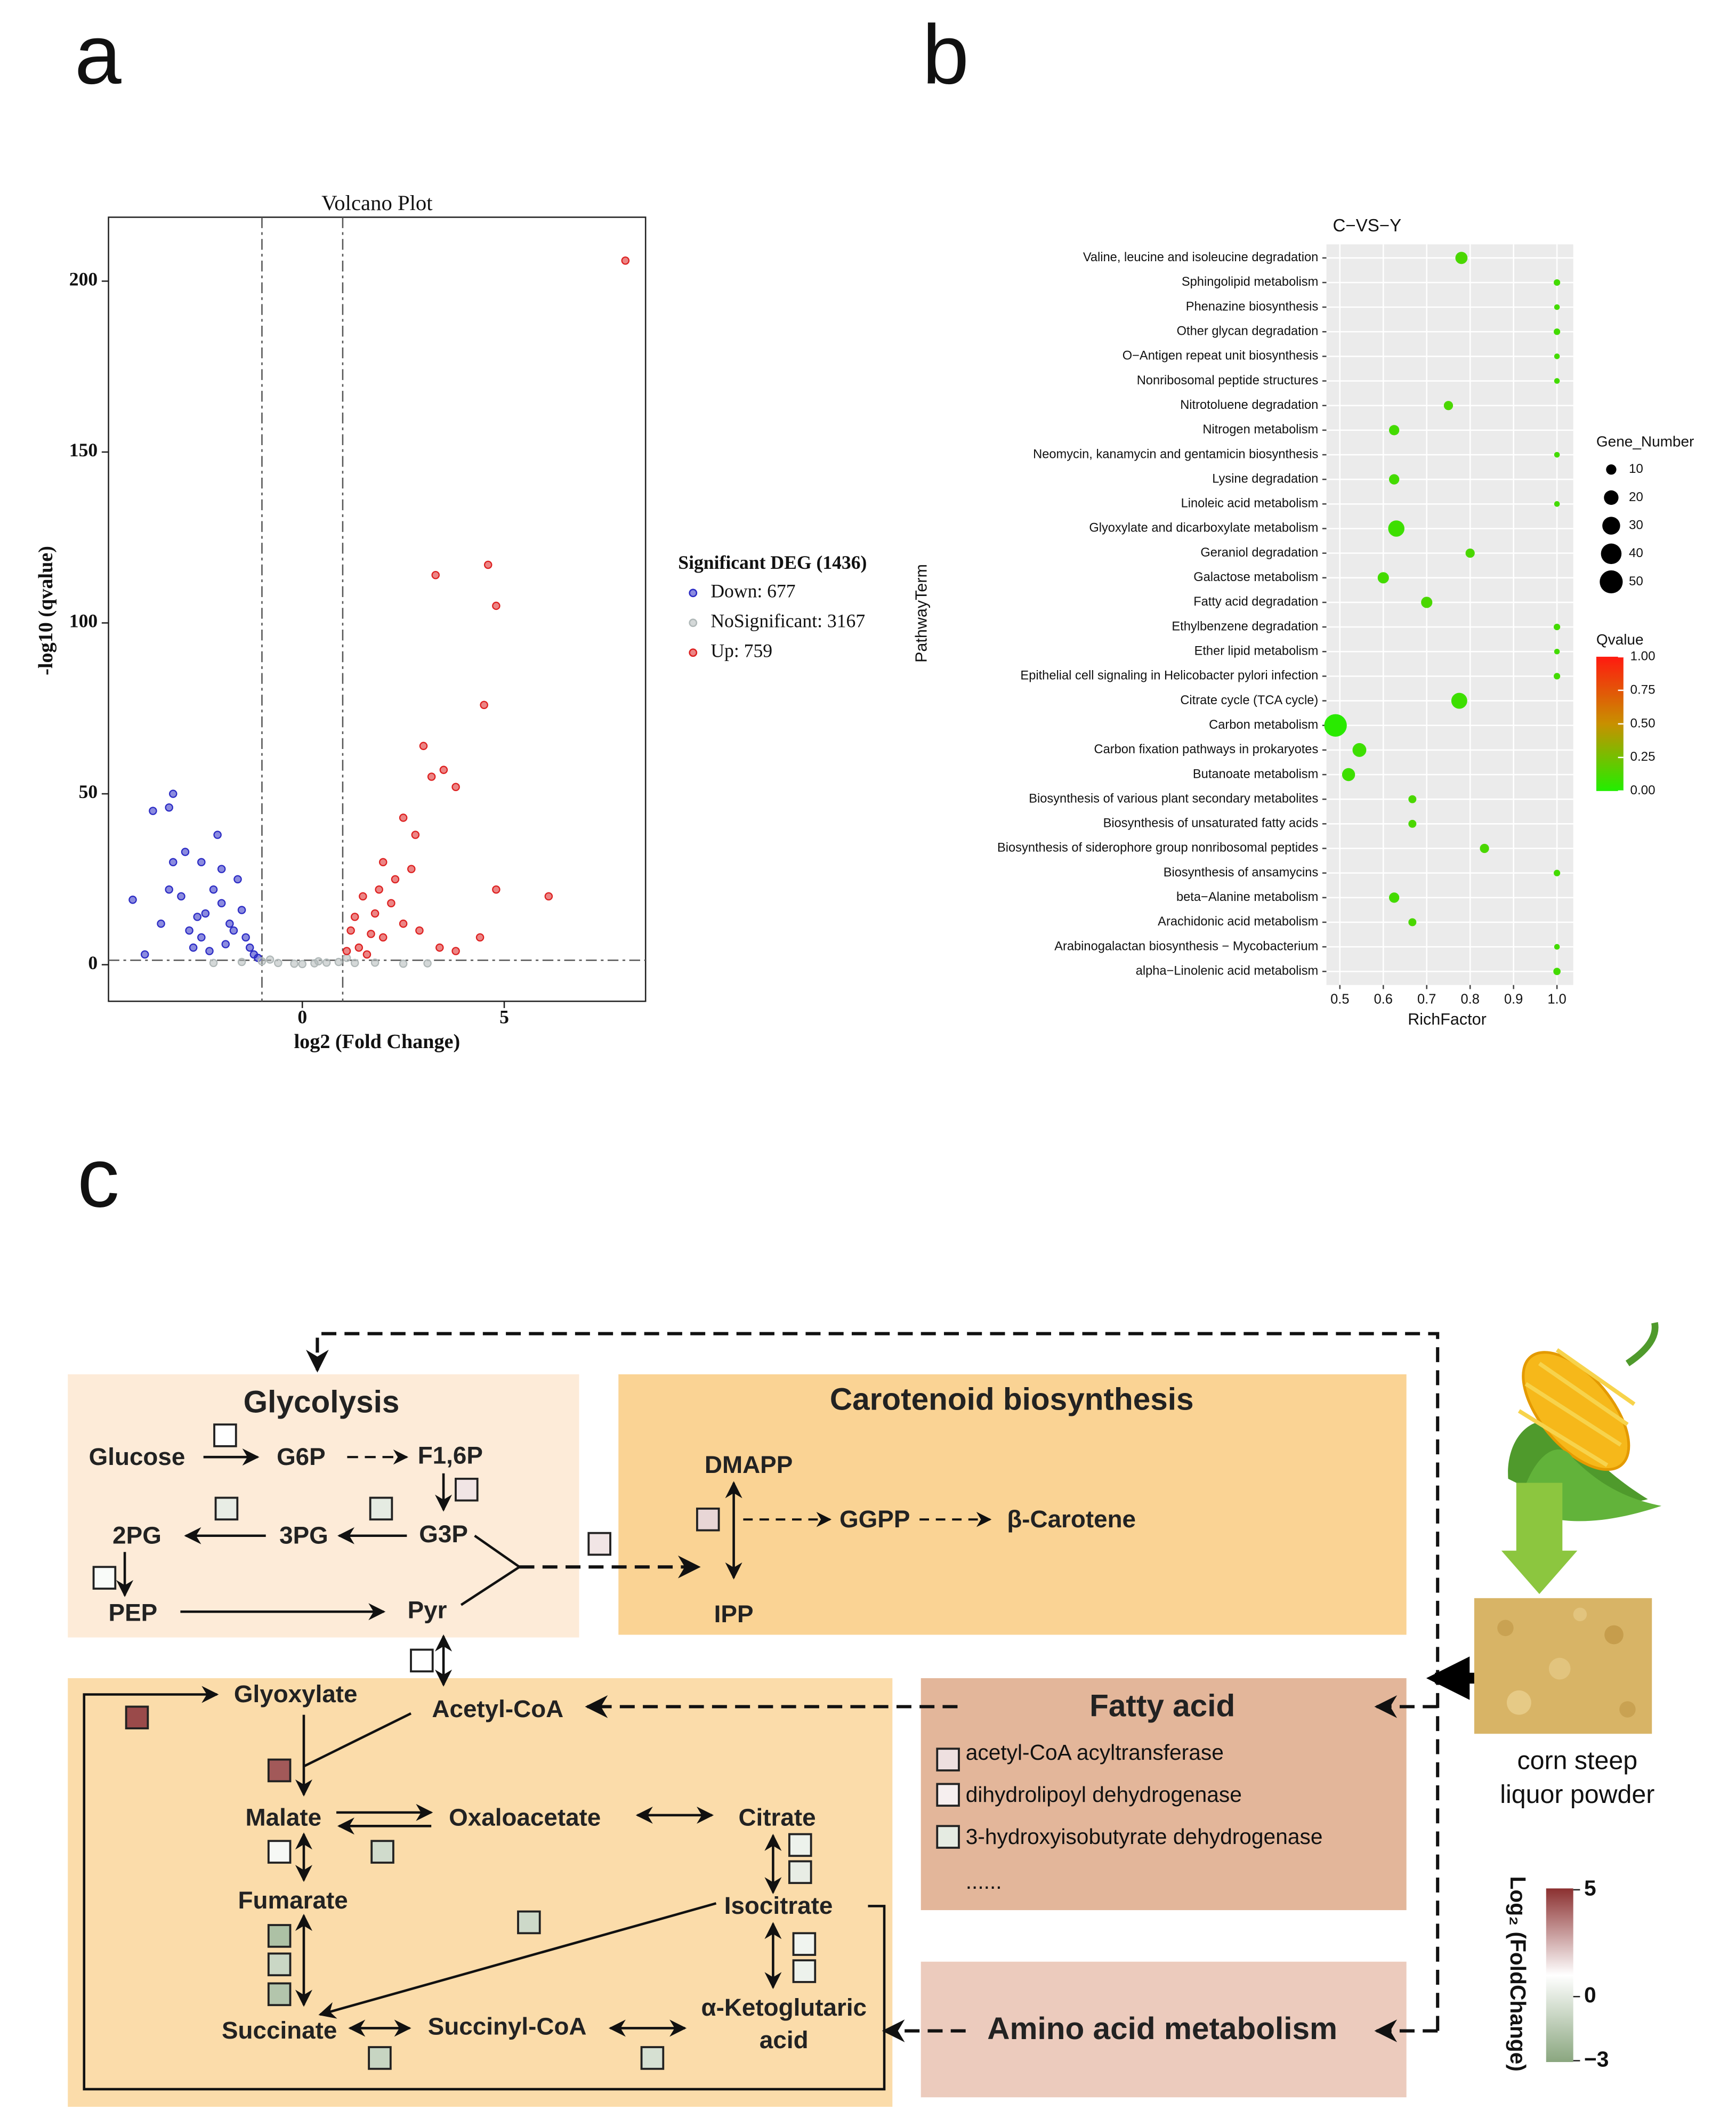 This screenshot has width=1736, height=2126. What do you see at coordinates (1447, 1019) in the screenshot?
I see `x-axis-label: RichFactor` at bounding box center [1447, 1019].